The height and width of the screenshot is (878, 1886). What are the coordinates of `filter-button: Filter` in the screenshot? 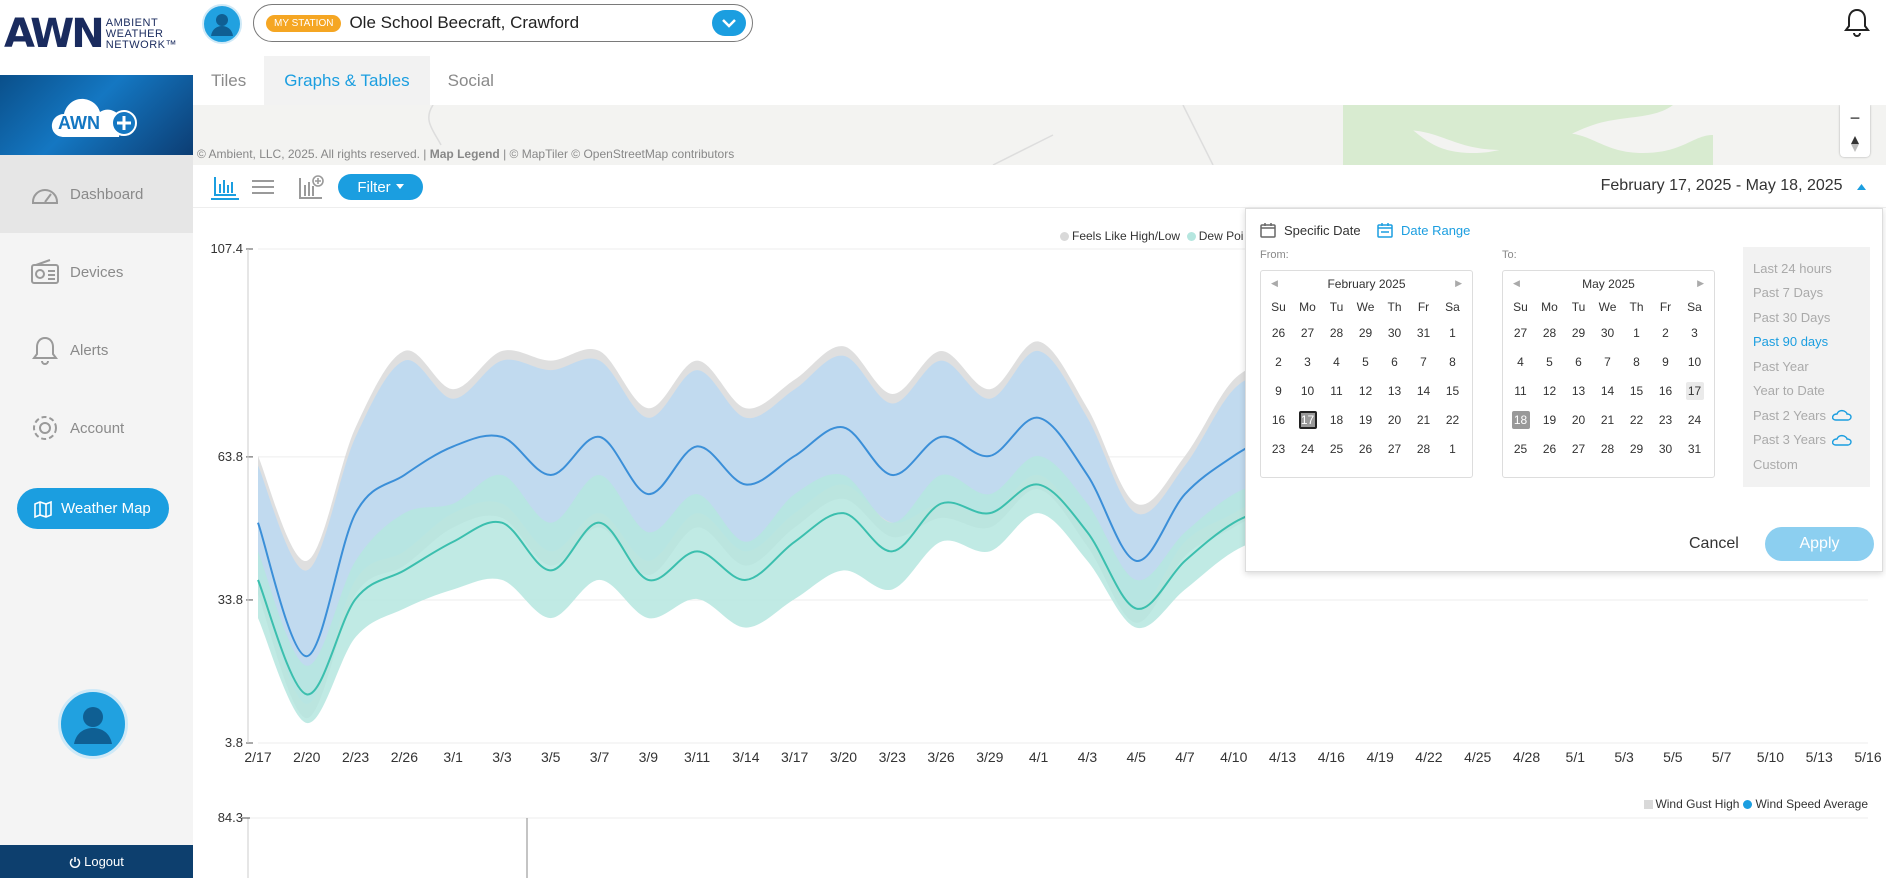 It's located at (380, 187).